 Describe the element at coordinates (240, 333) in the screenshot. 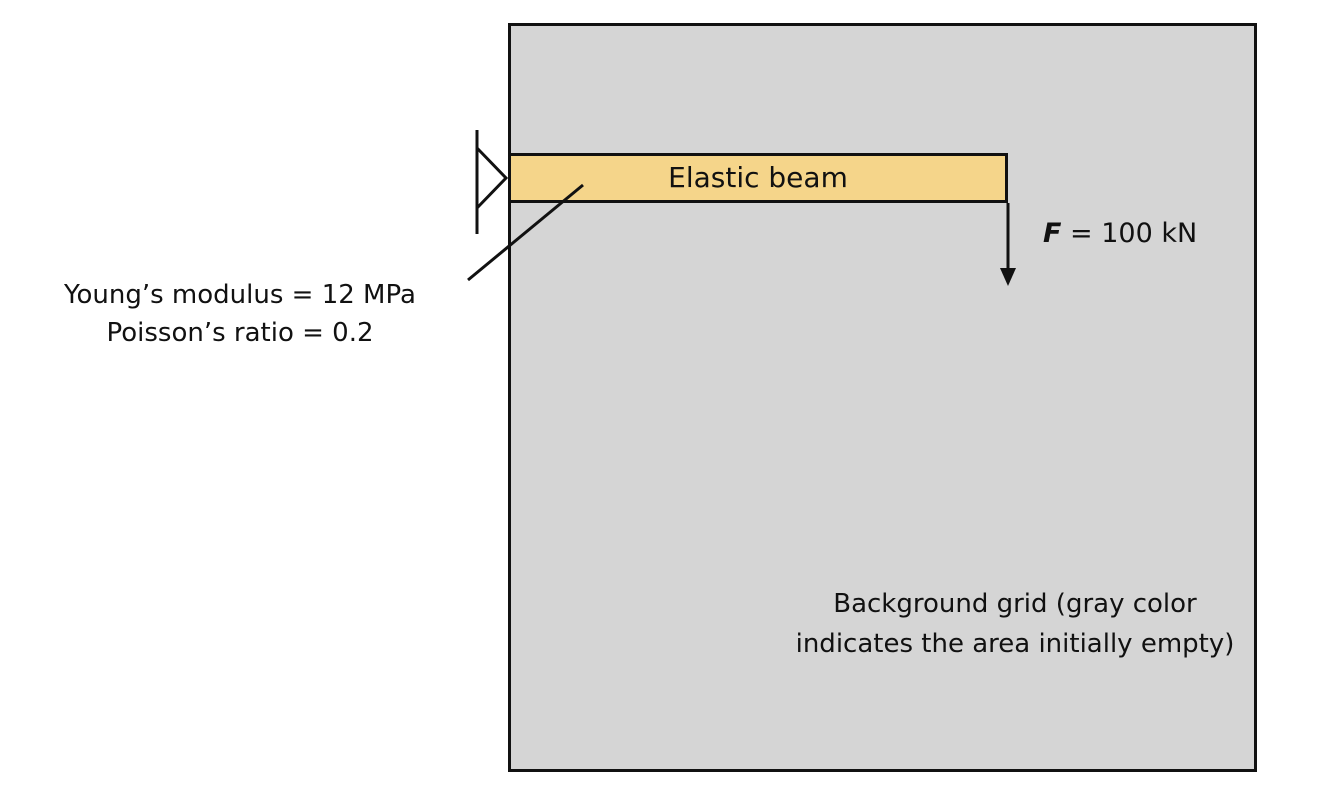

I see `poissons-ratio-text: Poisson’s ratio = 0.2` at that location.